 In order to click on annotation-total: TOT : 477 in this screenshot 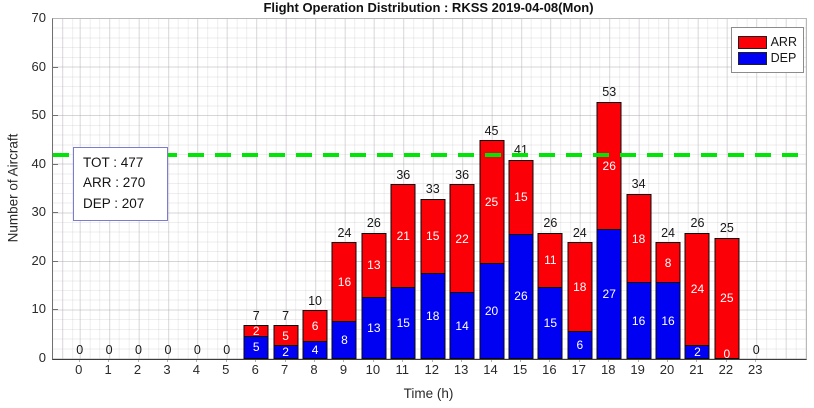, I will do `click(113, 162)`.